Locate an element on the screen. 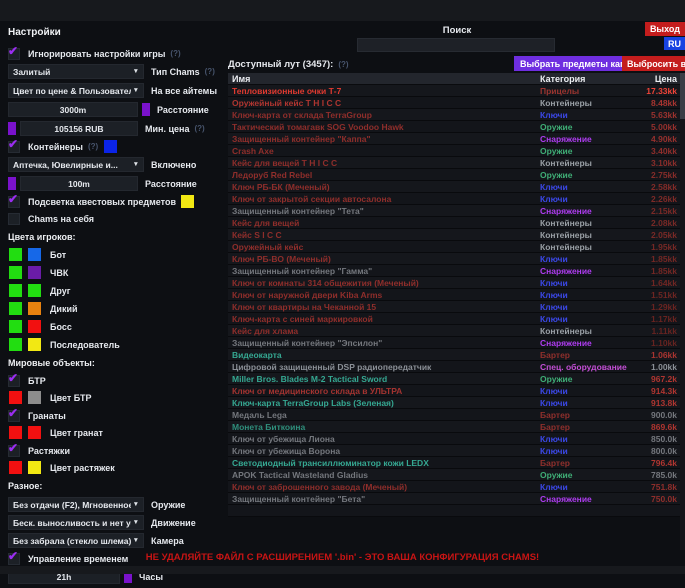  quest-color-swatch is located at coordinates (187, 201).